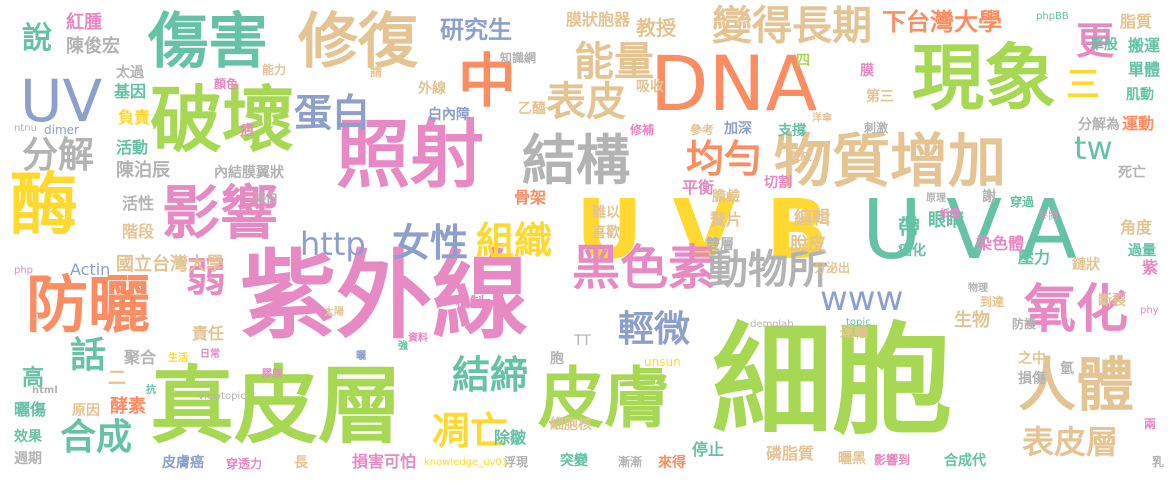  I want to click on word: 凋亡, so click(470, 431).